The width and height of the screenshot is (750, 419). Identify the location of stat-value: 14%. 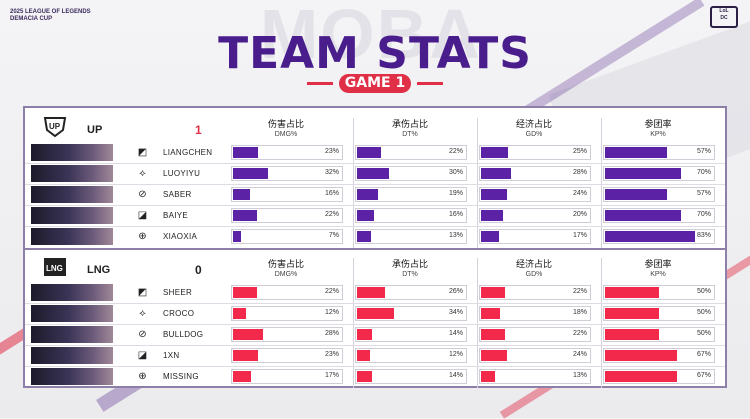
(455, 333).